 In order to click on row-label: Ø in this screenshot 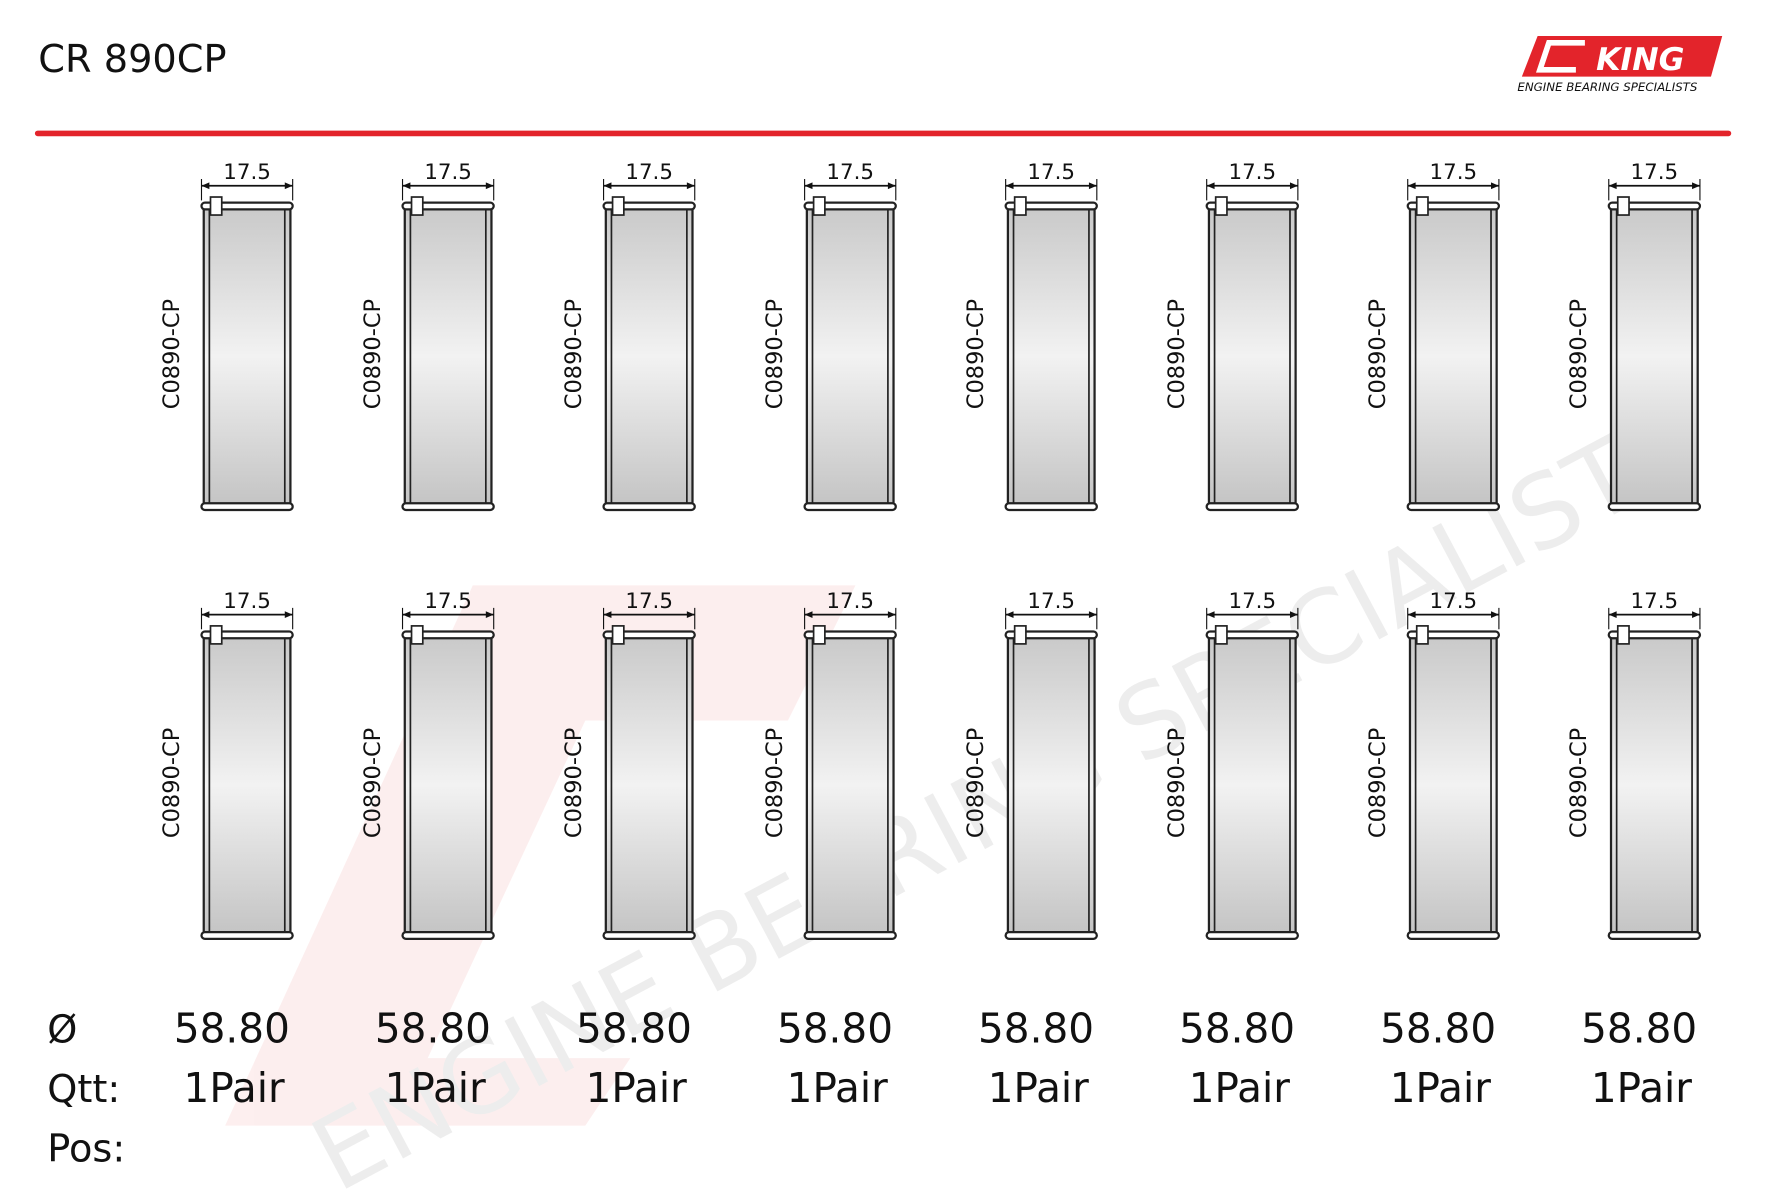, I will do `click(62, 1029)`.